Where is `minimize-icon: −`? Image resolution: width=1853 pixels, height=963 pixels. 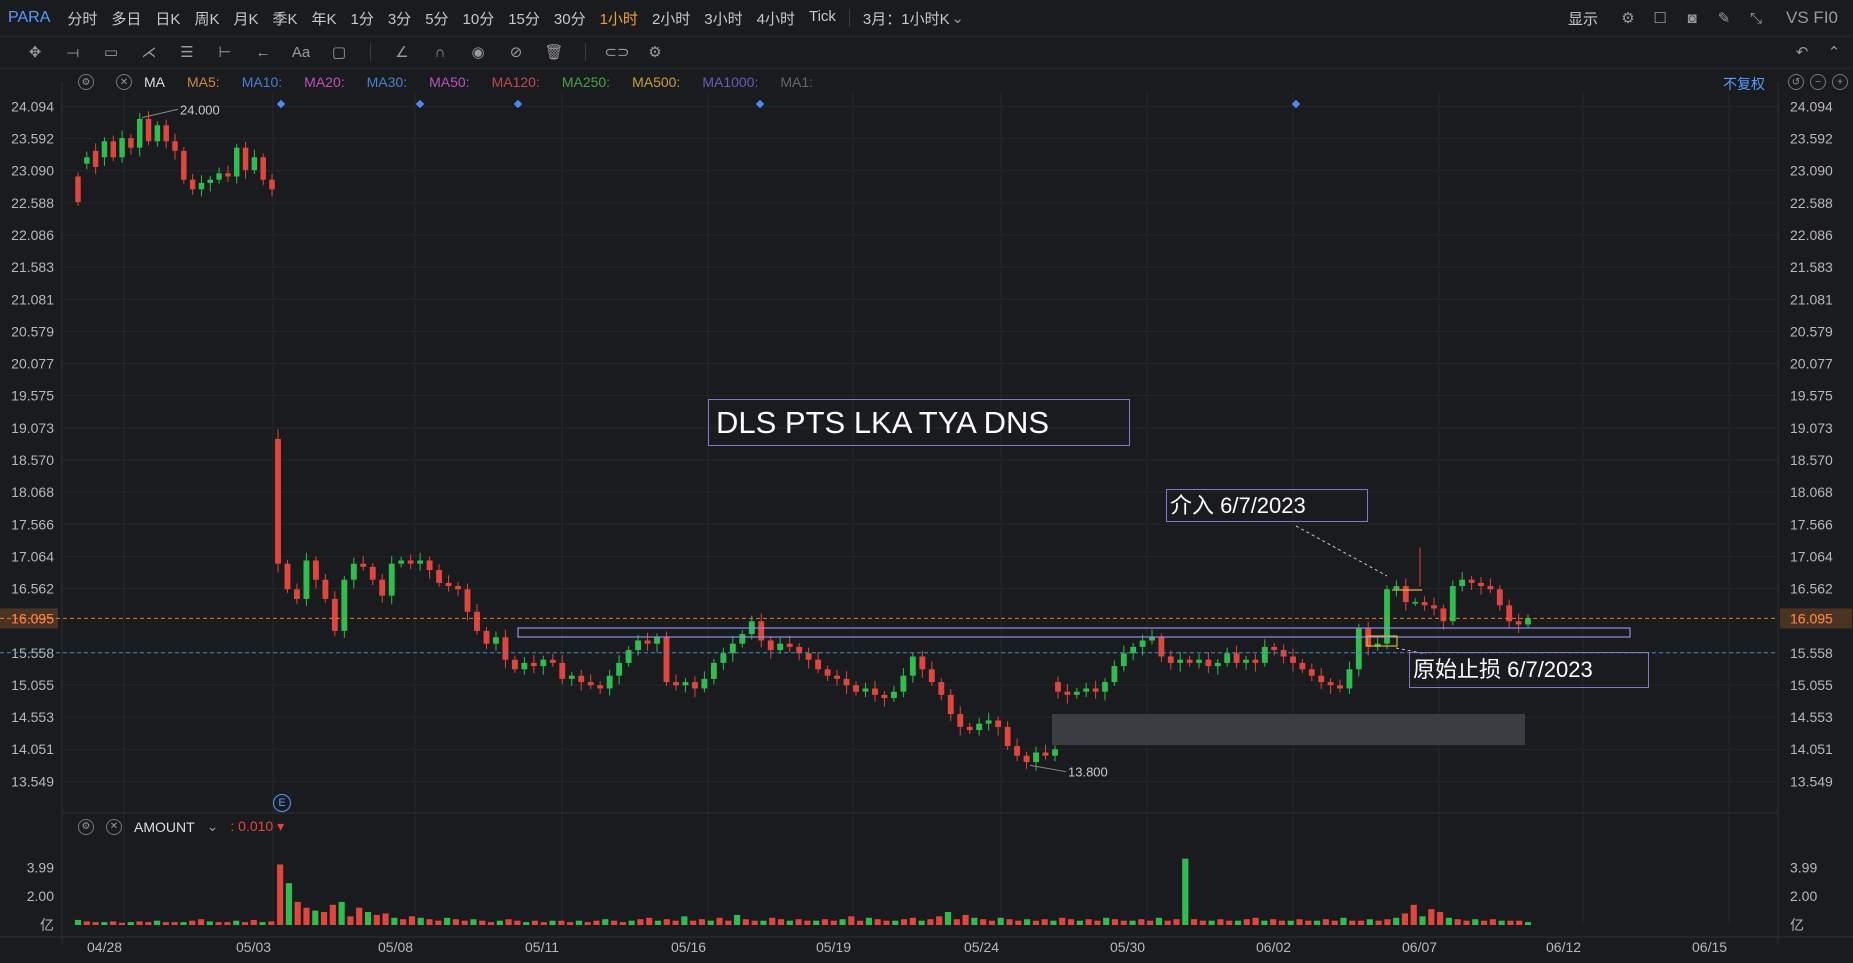 minimize-icon: − is located at coordinates (1818, 82).